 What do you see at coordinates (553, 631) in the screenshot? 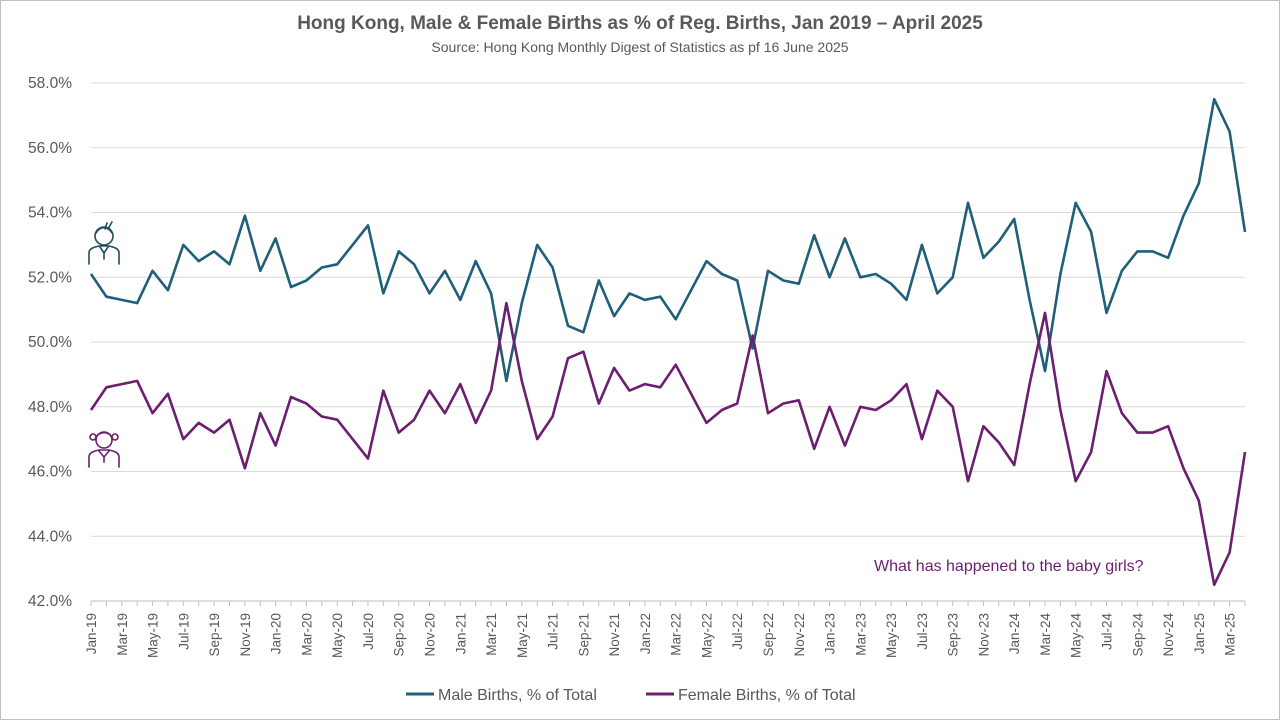
I see `x-tick-label: Jul-21` at bounding box center [553, 631].